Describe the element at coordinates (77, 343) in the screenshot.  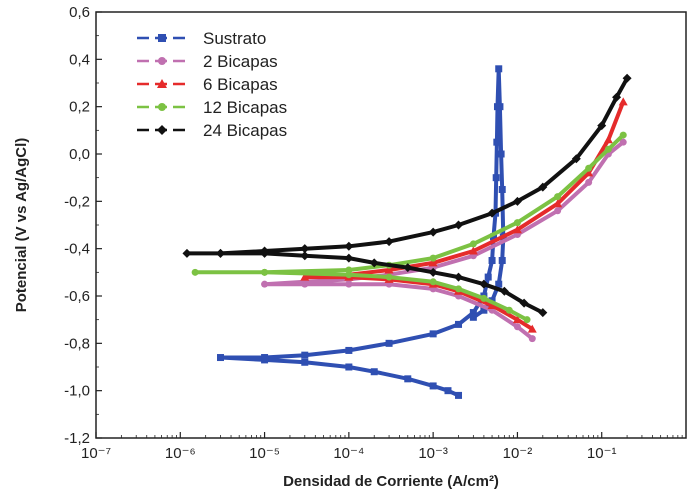
I see `y-tick-label: -0,8` at that location.